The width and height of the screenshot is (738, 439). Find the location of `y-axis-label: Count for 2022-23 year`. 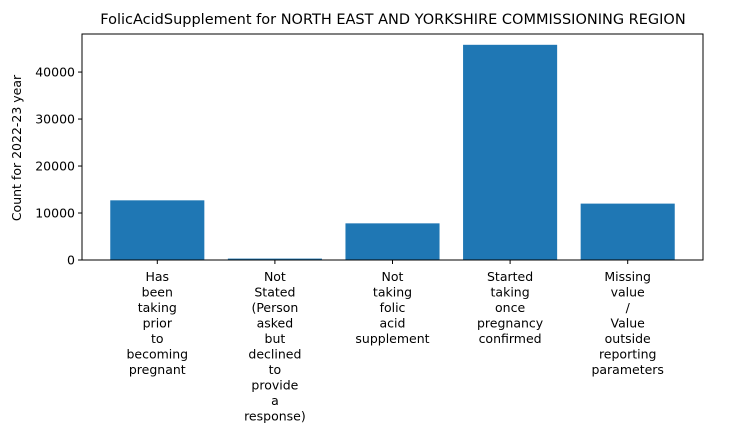

y-axis-label: Count for 2022-23 year is located at coordinates (16, 147).